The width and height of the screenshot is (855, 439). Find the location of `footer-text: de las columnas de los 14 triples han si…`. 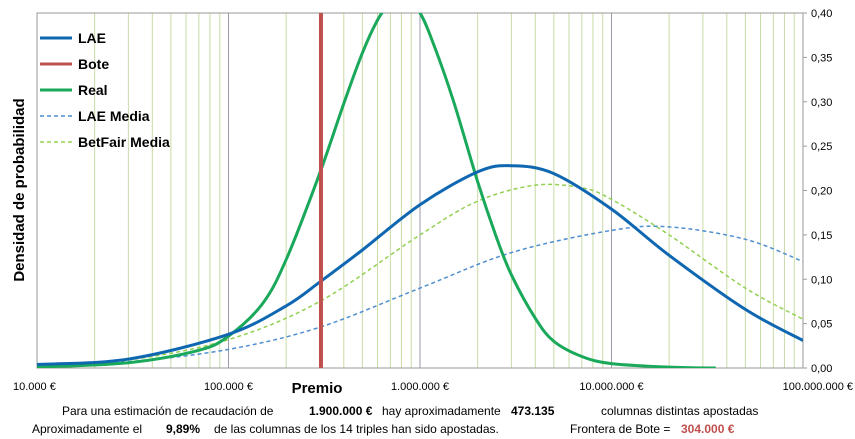

footer-text: de las columnas de los 14 triples han si… is located at coordinates (356, 429).